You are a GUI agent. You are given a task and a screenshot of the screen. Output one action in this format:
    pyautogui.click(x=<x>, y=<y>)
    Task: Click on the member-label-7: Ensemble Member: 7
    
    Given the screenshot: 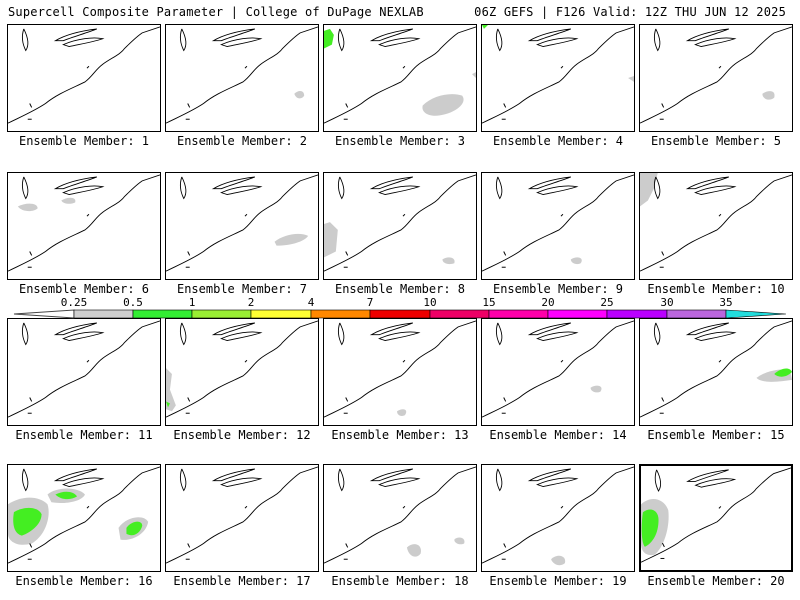 What is the action you would take?
    pyautogui.click(x=242, y=289)
    